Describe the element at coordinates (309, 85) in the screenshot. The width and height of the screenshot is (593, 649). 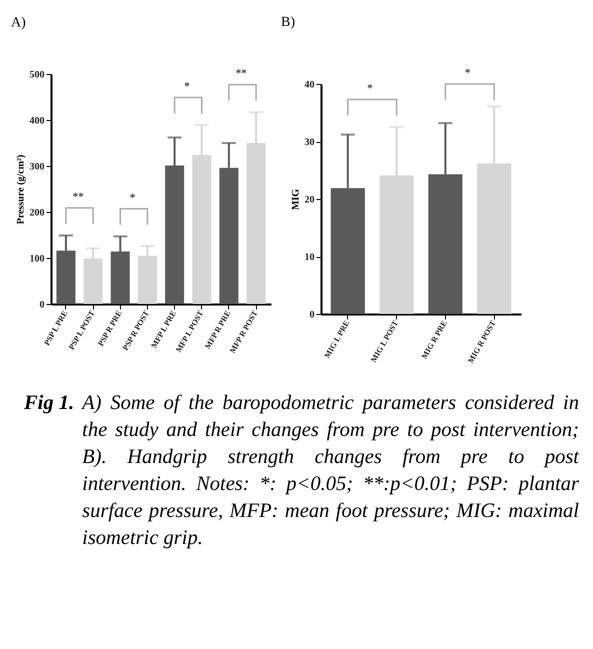
I see `y-tick-label: 40` at that location.